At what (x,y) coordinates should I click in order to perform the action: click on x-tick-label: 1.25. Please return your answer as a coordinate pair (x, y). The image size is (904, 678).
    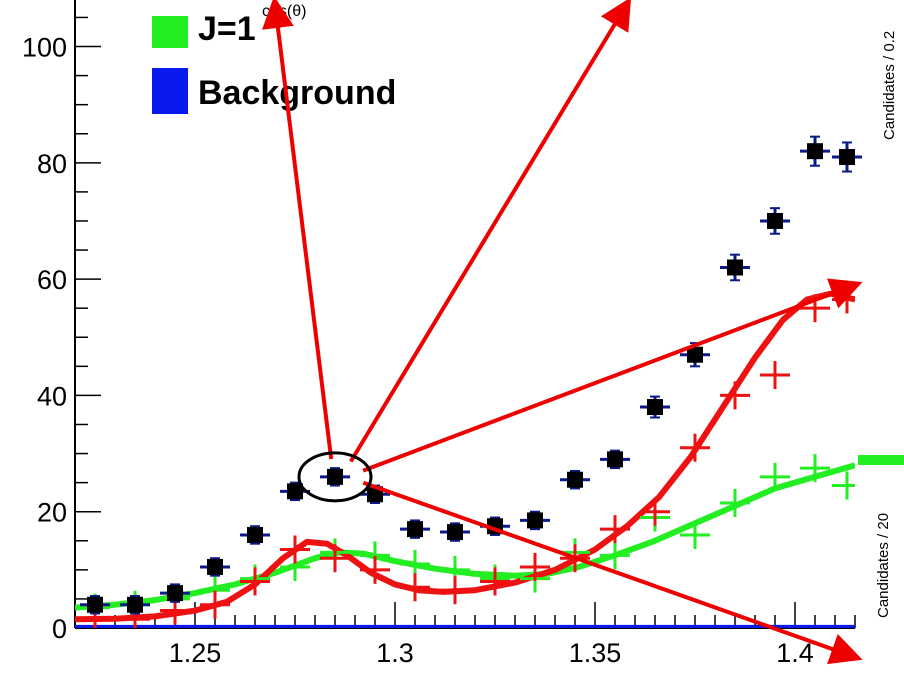
    Looking at the image, I should click on (195, 653).